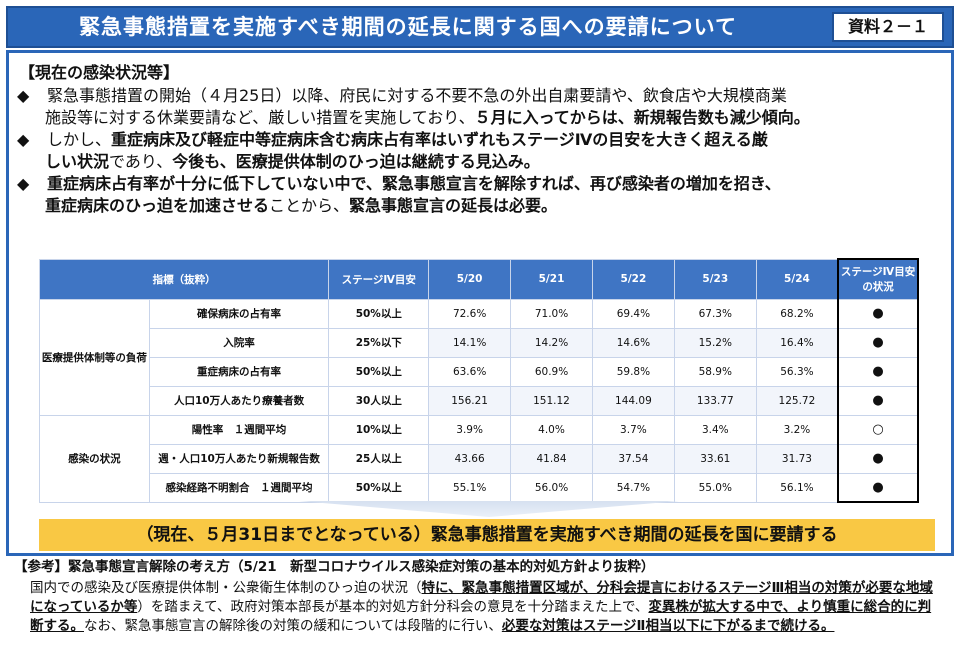  I want to click on indicator-value: 14.6%, so click(633, 342).